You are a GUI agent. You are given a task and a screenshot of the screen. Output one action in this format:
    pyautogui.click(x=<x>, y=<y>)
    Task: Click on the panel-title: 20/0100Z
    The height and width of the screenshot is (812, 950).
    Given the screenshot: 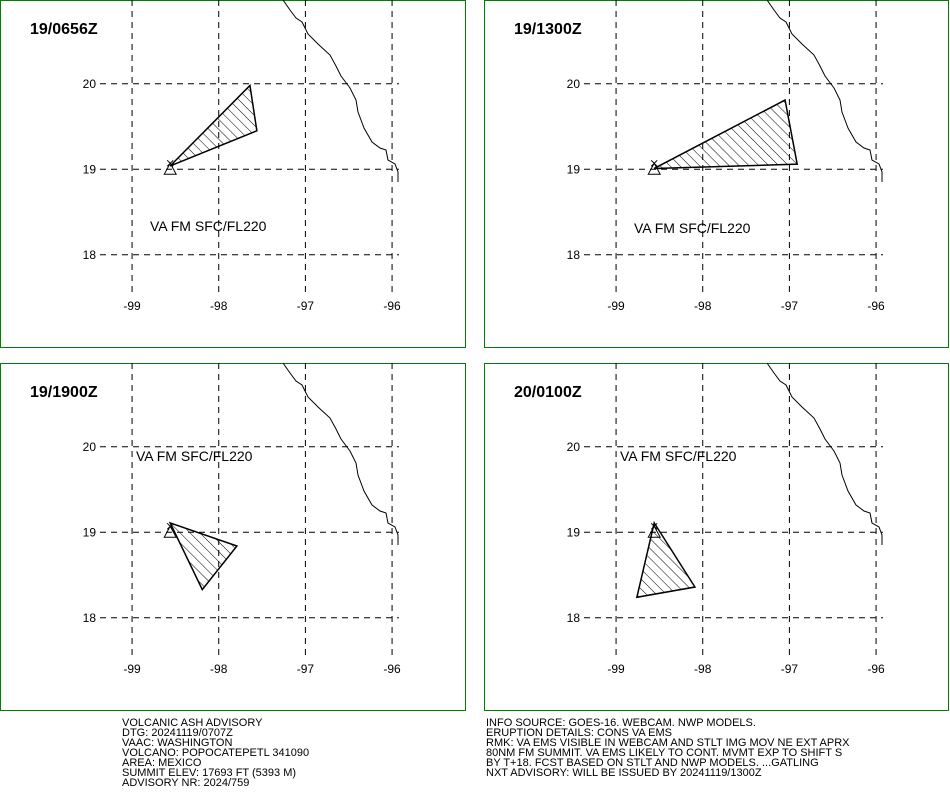 What is the action you would take?
    pyautogui.click(x=548, y=392)
    